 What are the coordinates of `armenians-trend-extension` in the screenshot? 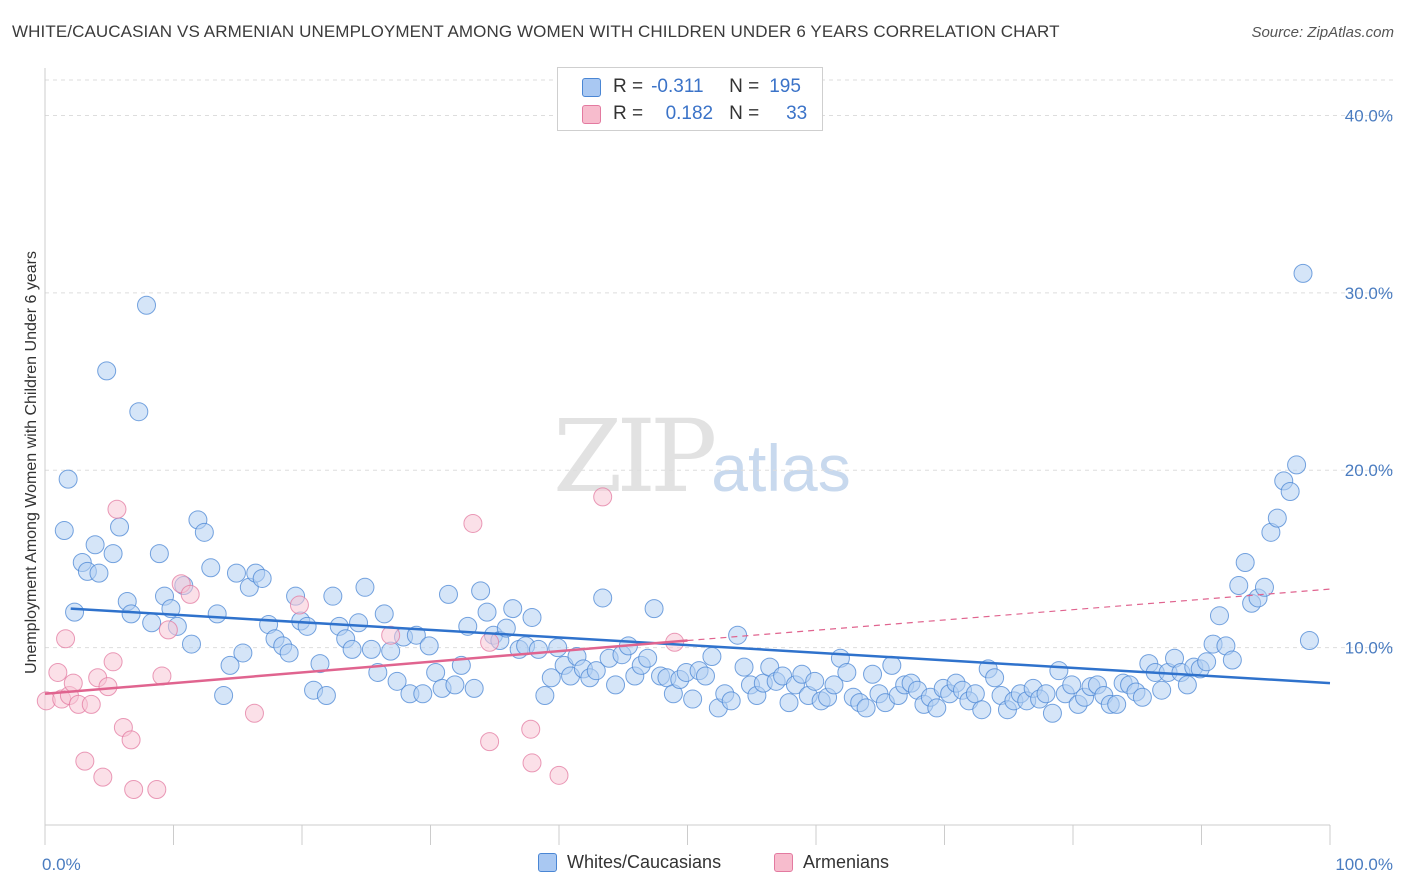 It's located at (1009, 615).